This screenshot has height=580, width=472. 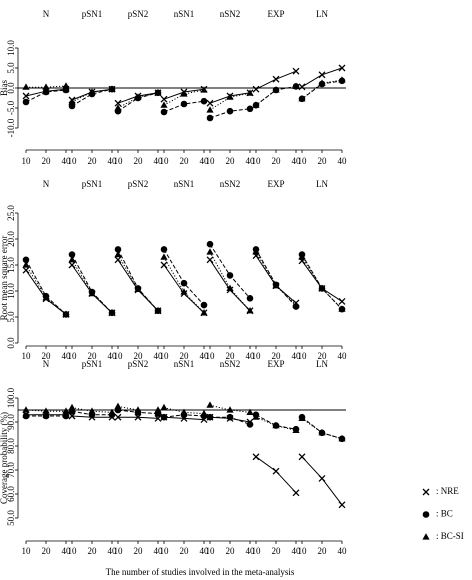 I want to click on y-tick-label: 0.0, so click(x=11, y=88).